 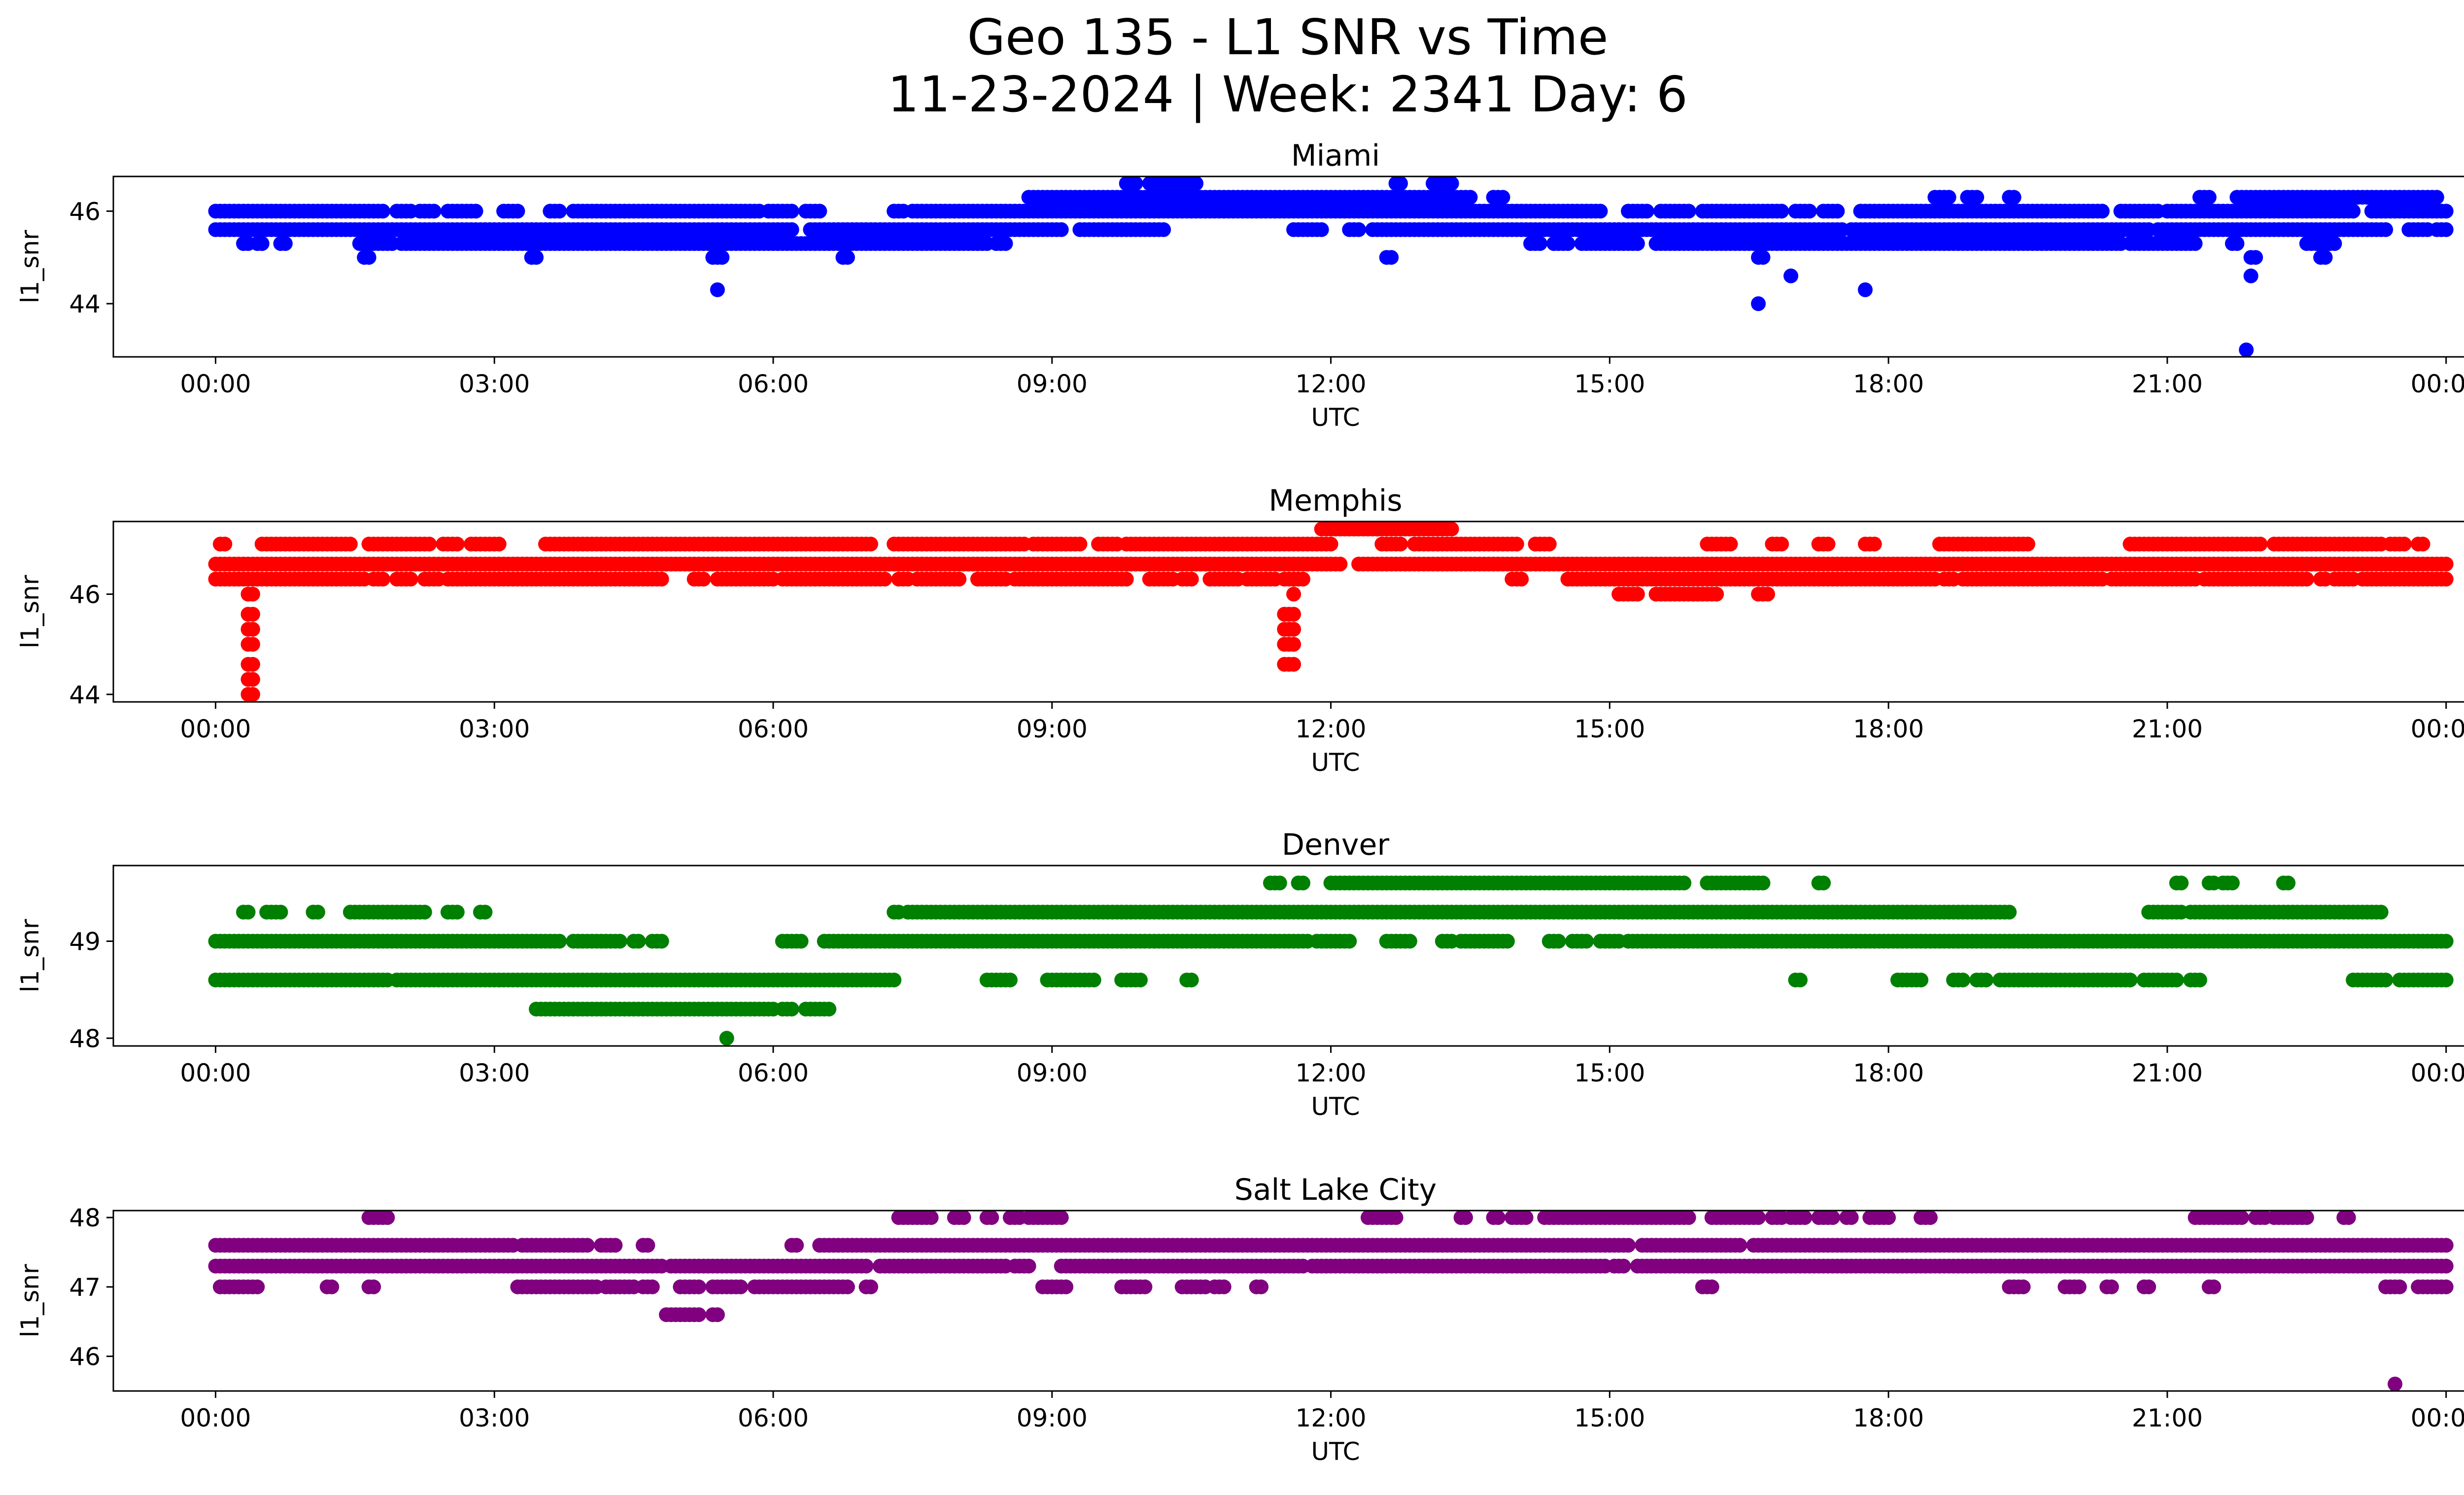 I want to click on y-axis-label-memphis: l1_snr, so click(x=30, y=611).